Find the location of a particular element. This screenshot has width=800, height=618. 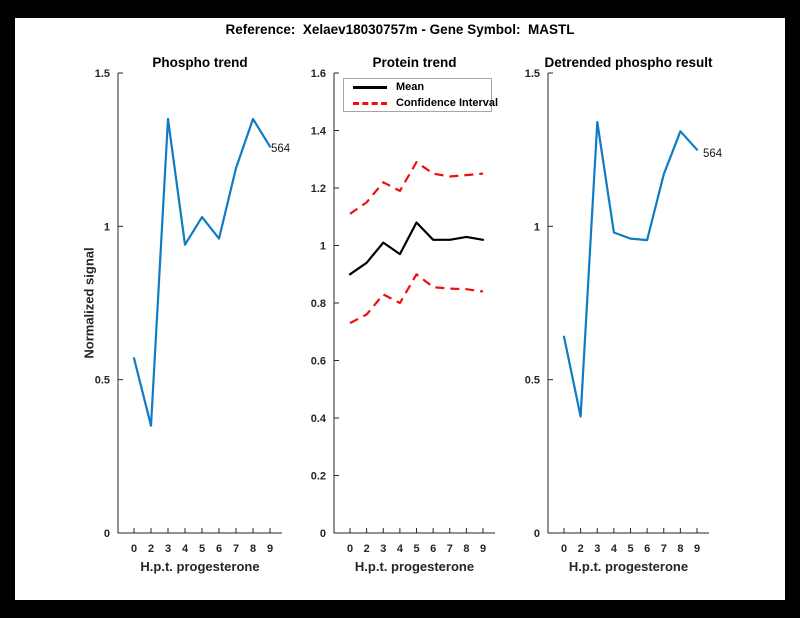

x-axis-label-2: H.p.t. progesterone is located at coordinates (414, 566).